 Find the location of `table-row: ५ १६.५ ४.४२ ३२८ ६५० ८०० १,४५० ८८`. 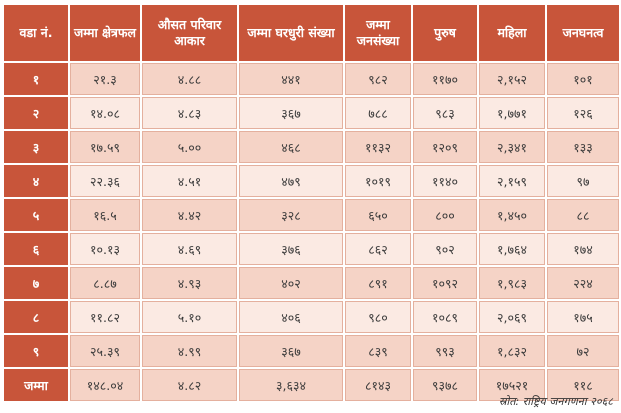

table-row: ५ १६.५ ४.४२ ३२८ ६५० ८०० १,४५० ८८ is located at coordinates (311, 215).